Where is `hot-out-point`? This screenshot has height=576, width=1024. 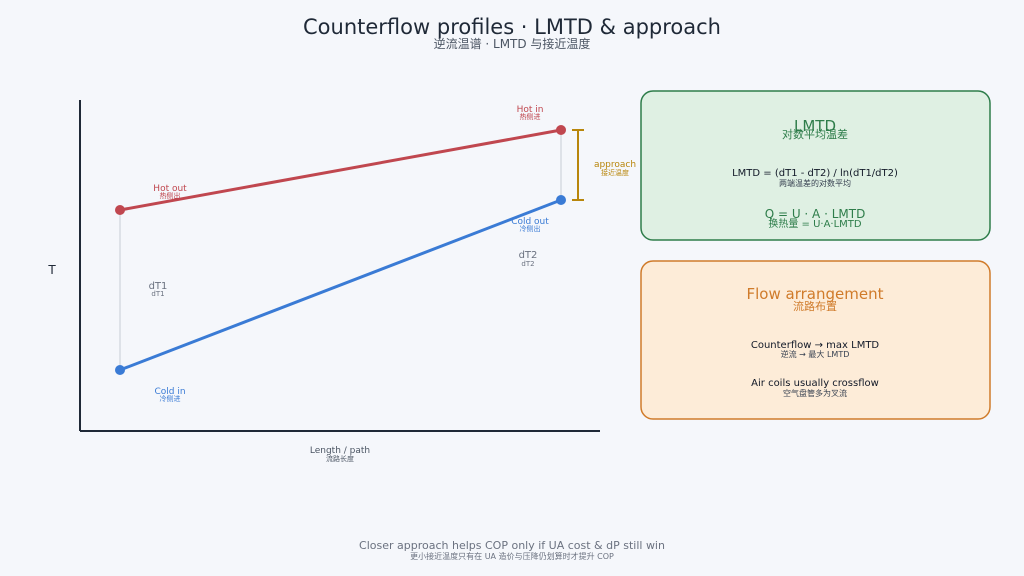 hot-out-point is located at coordinates (120, 210).